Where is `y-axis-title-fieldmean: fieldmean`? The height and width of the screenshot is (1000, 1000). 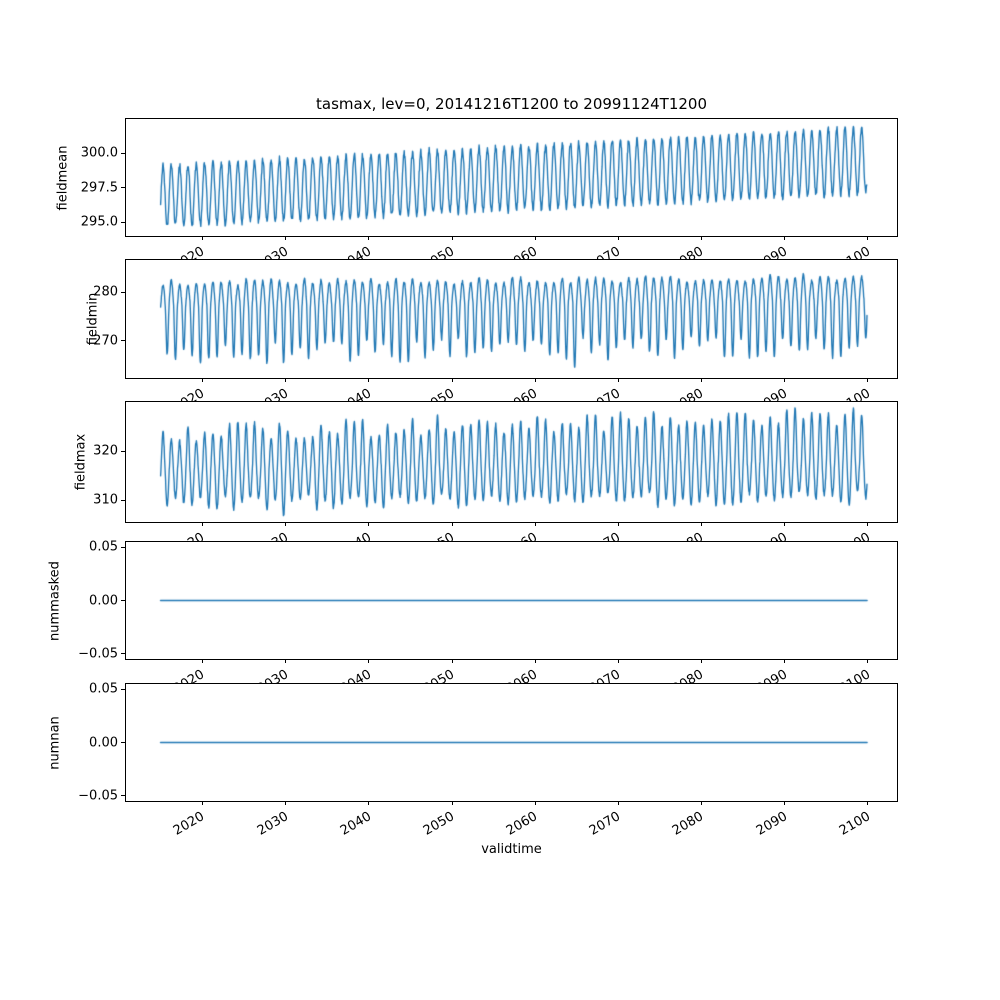
y-axis-title-fieldmean: fieldmean is located at coordinates (63, 177).